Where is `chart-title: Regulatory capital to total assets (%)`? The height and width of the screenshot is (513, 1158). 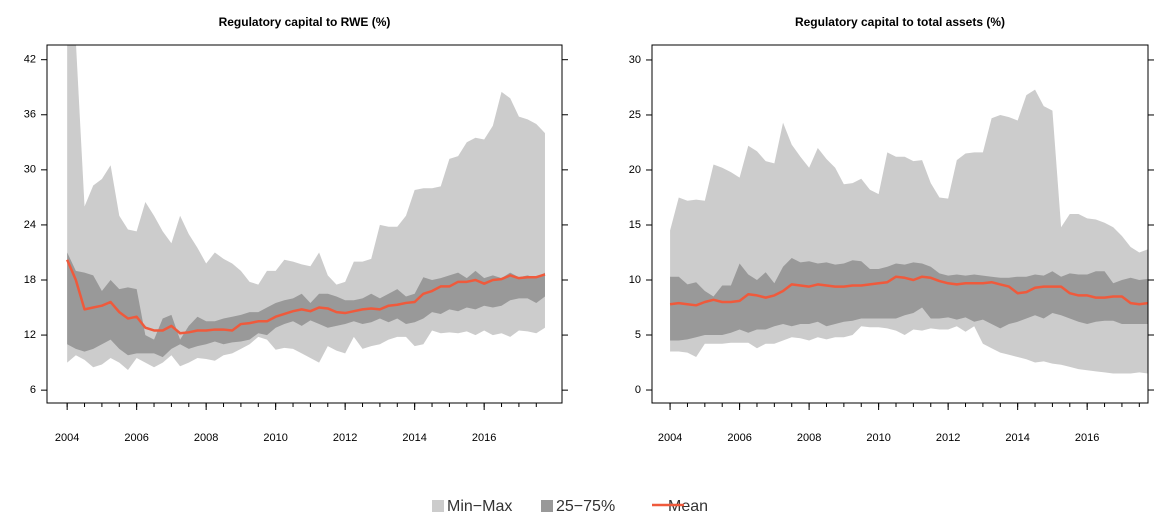
chart-title: Regulatory capital to total assets (%) is located at coordinates (900, 22).